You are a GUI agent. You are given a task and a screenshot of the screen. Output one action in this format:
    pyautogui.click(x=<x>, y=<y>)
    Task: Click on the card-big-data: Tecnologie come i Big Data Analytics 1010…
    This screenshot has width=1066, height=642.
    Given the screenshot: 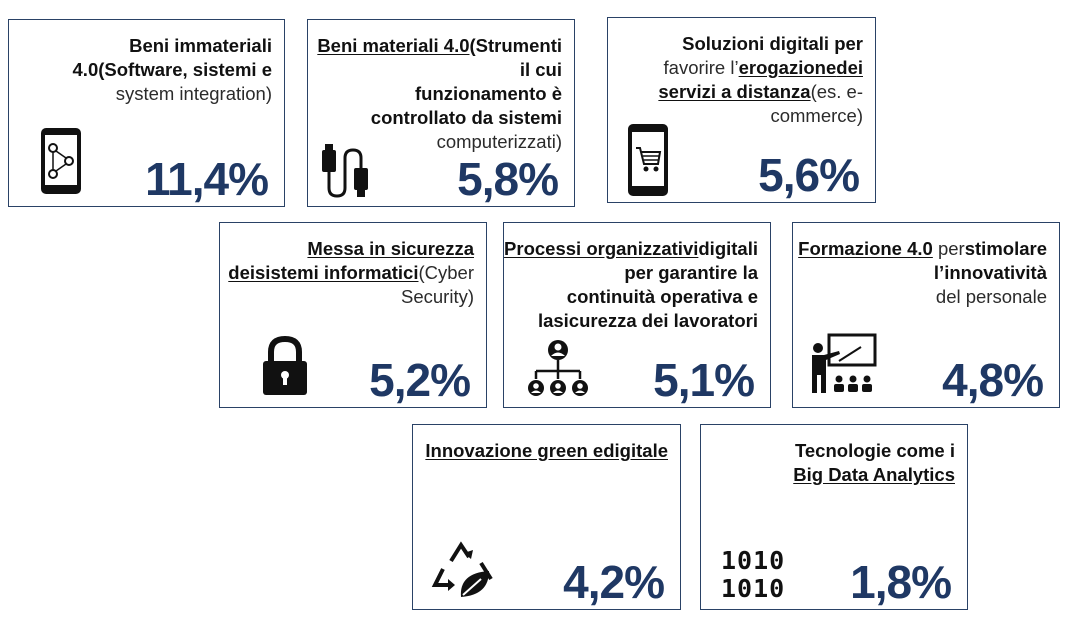 What is the action you would take?
    pyautogui.click(x=834, y=517)
    